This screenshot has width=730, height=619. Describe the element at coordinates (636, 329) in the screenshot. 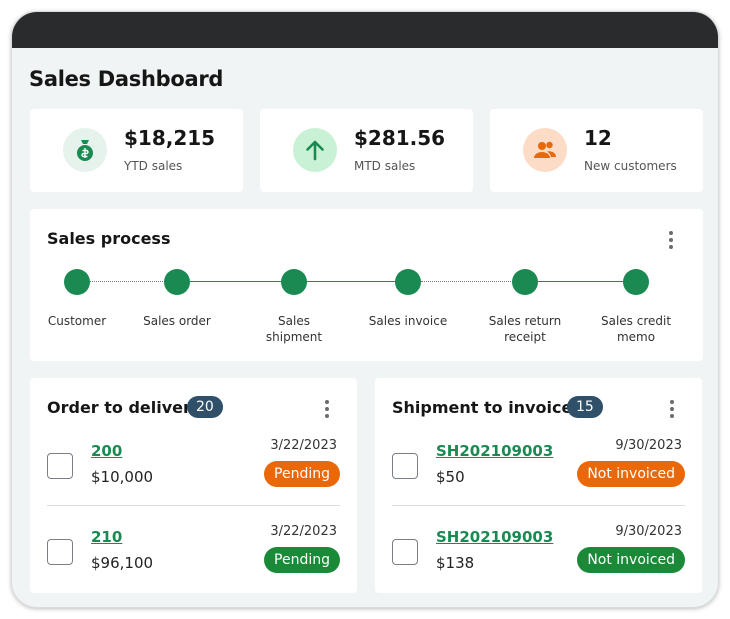

I see `process-step-label: Sales credit memo` at that location.